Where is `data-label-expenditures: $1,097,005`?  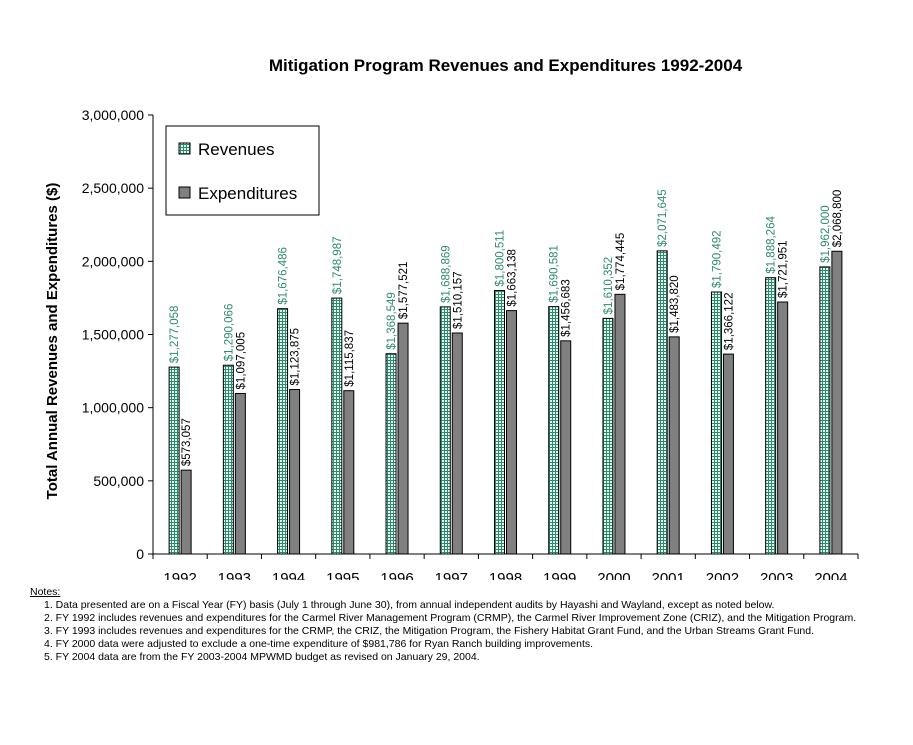
data-label-expenditures: $1,097,005 is located at coordinates (241, 361).